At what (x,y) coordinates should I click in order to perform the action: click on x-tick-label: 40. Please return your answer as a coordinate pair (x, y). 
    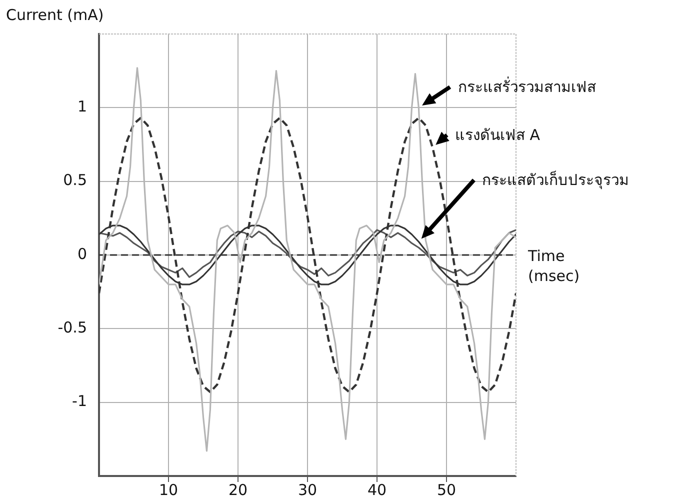
    Looking at the image, I should click on (377, 489).